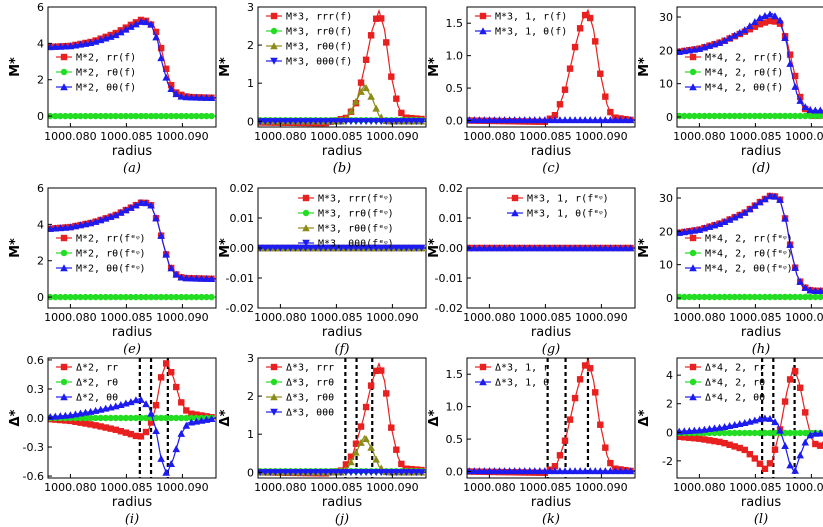 The width and height of the screenshot is (823, 527). I want to click on x-tick-label: 1000.090, so click(804, 317).